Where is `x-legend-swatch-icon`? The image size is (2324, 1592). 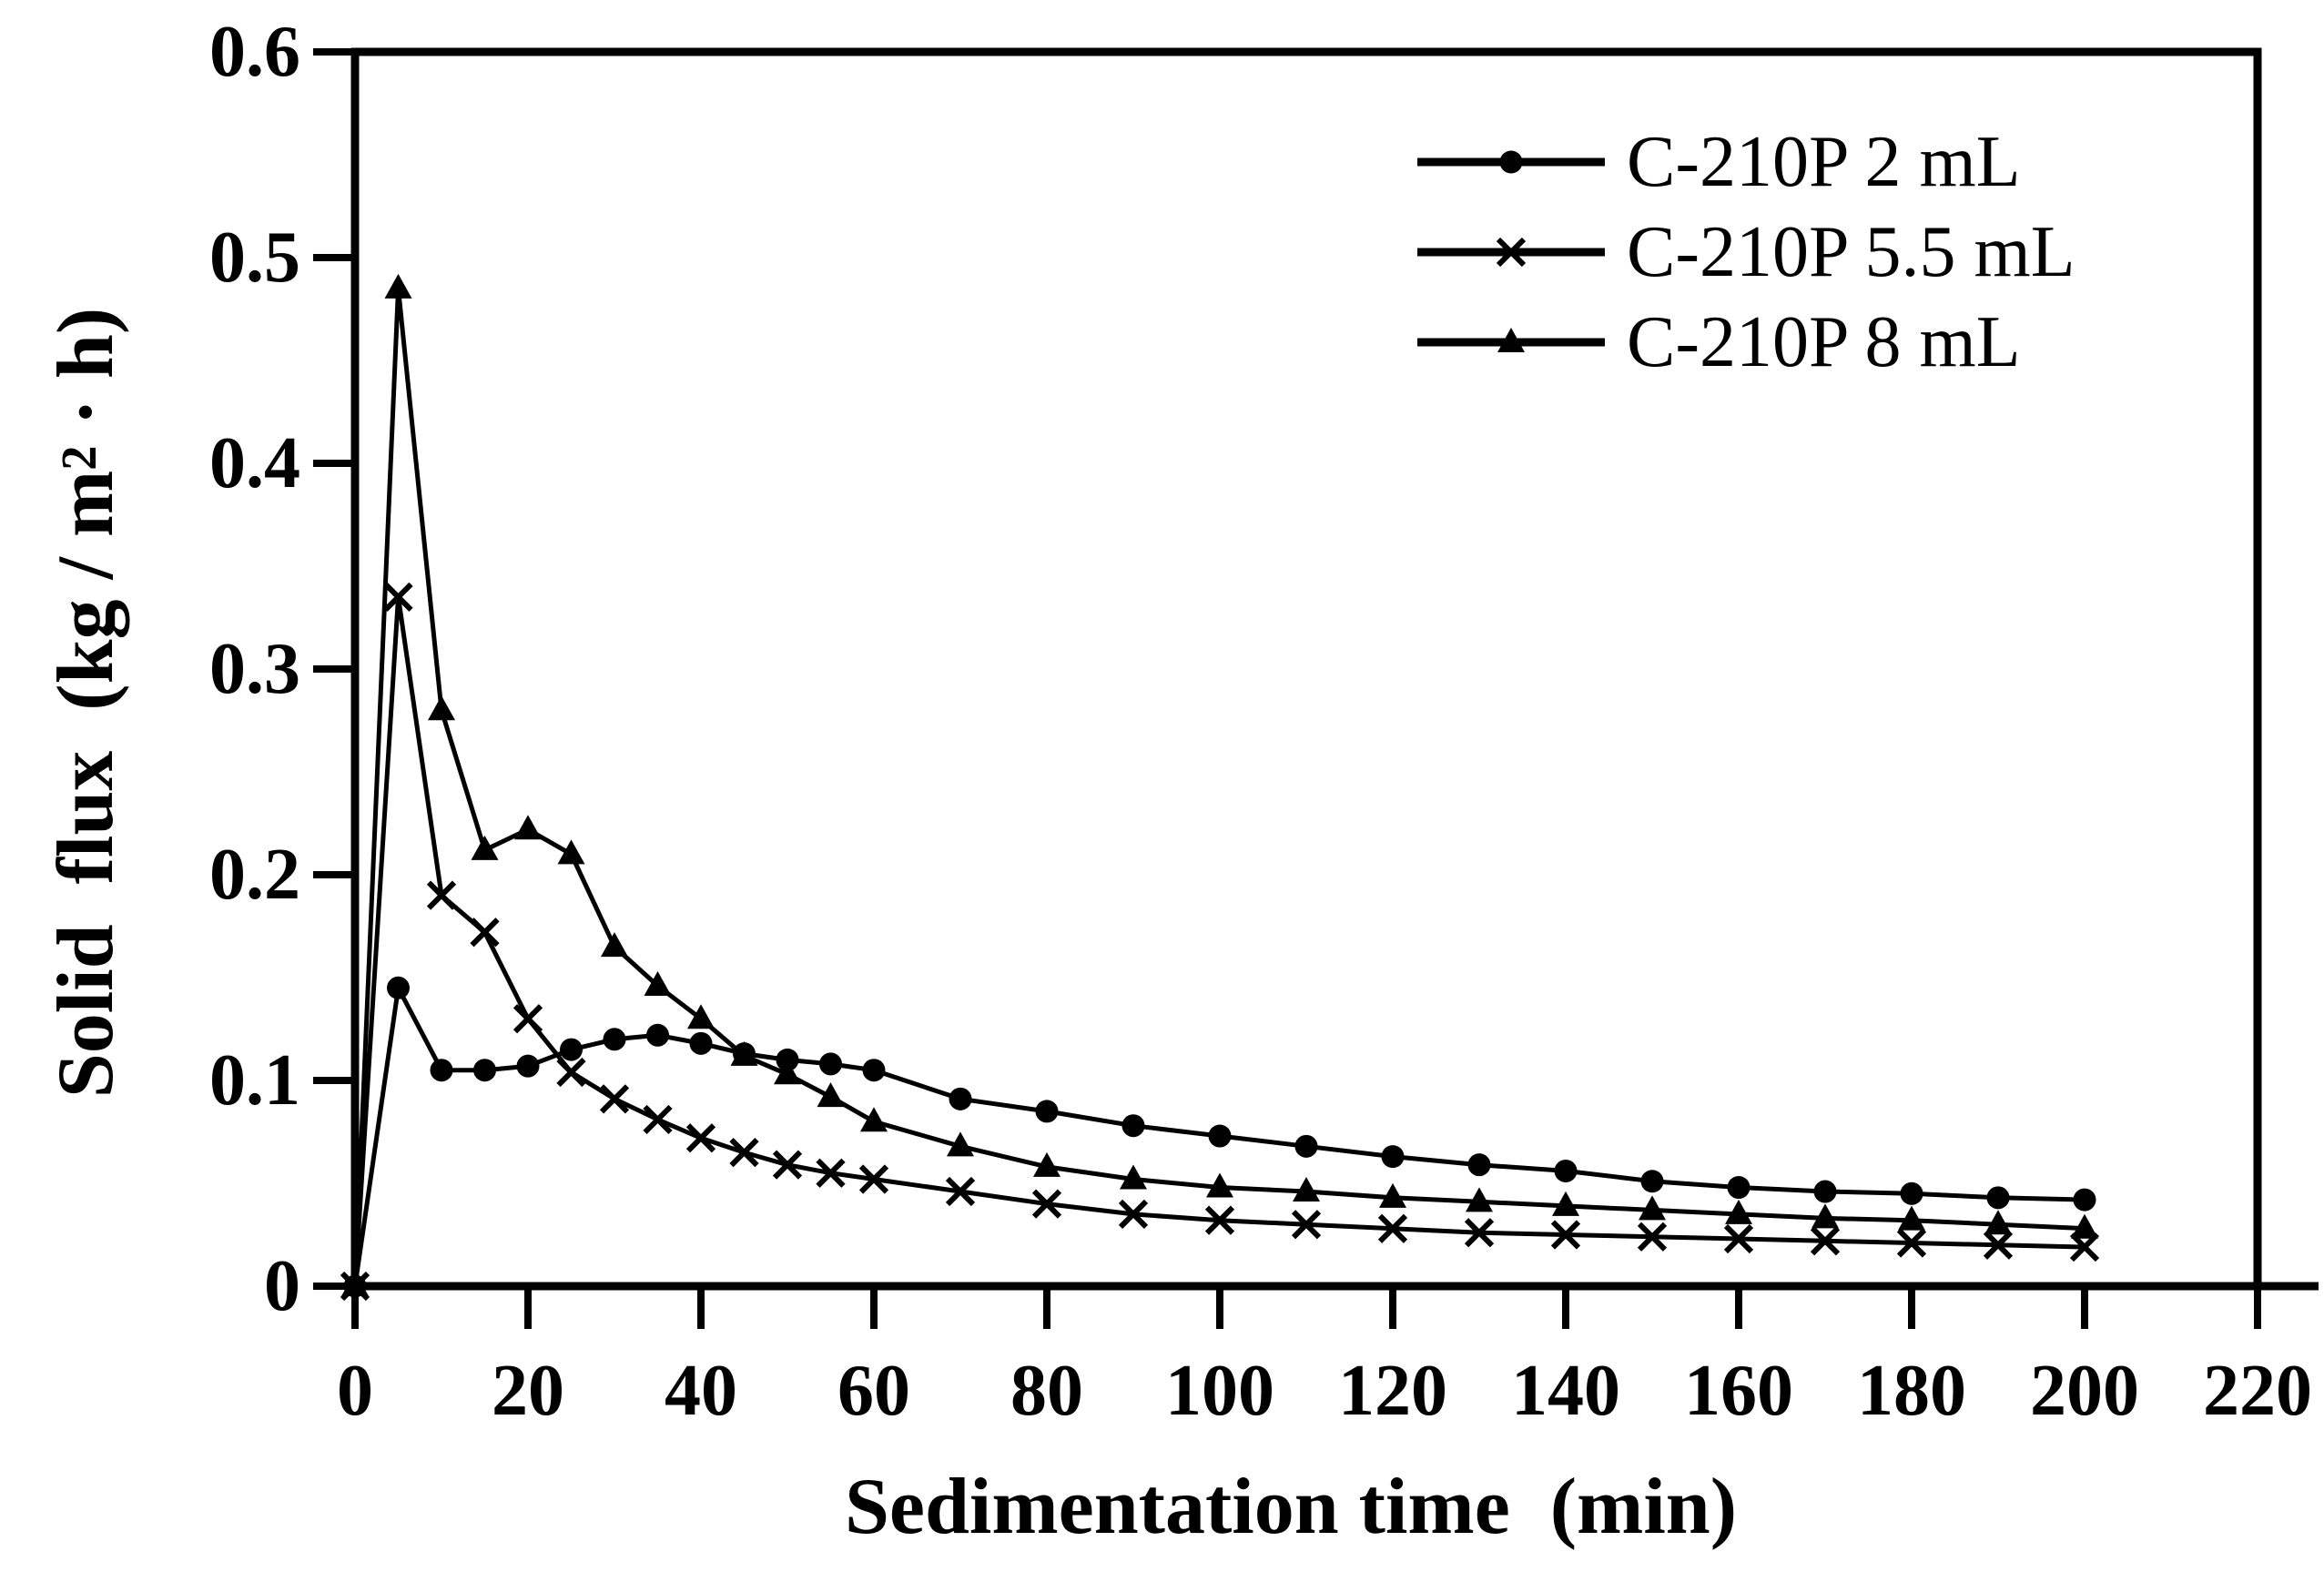 x-legend-swatch-icon is located at coordinates (1511, 252).